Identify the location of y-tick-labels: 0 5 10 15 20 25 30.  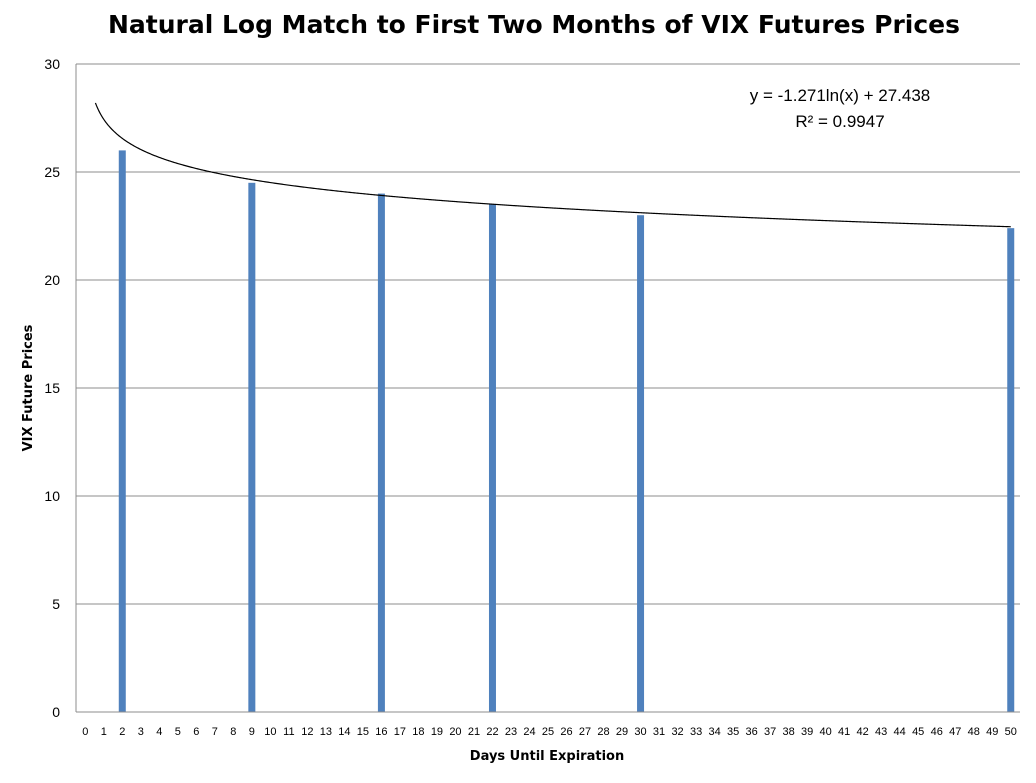
(52, 388).